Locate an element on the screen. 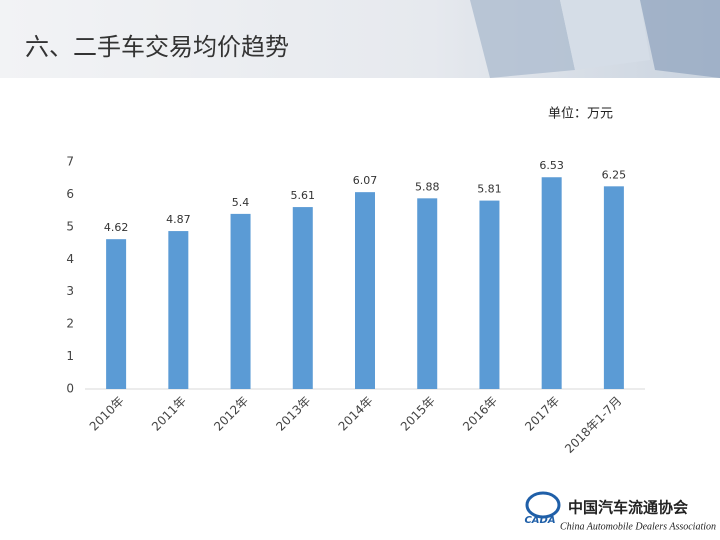 The width and height of the screenshot is (720, 540). data-label: 6.07 is located at coordinates (365, 180).